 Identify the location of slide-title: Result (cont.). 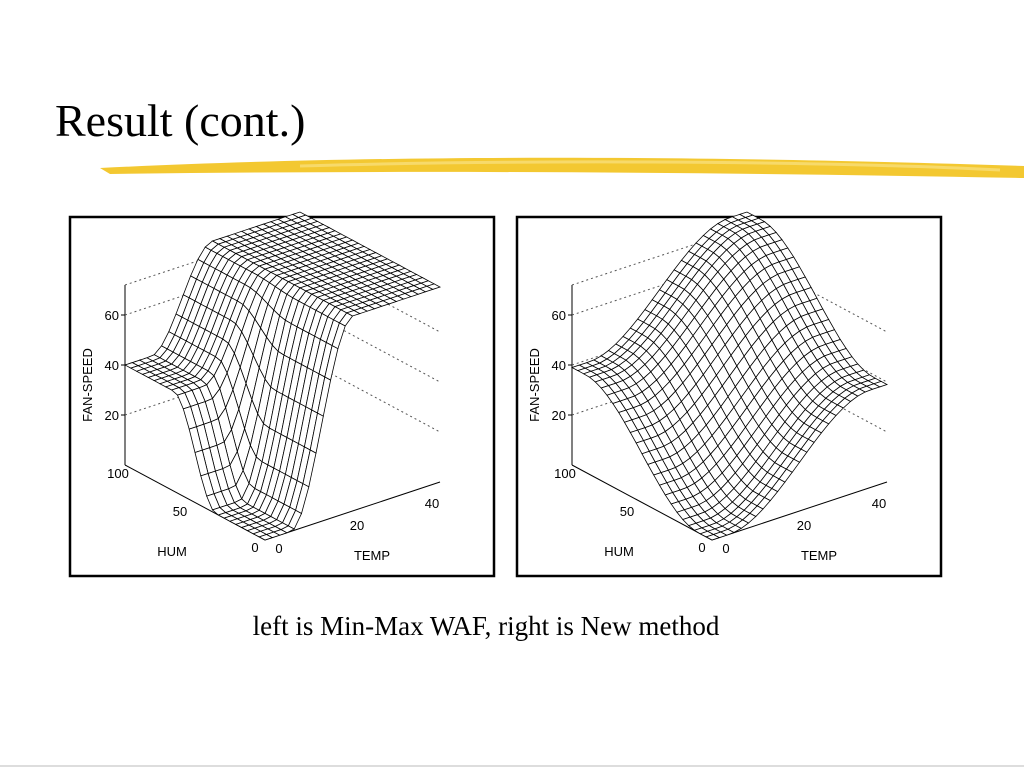
(180, 120).